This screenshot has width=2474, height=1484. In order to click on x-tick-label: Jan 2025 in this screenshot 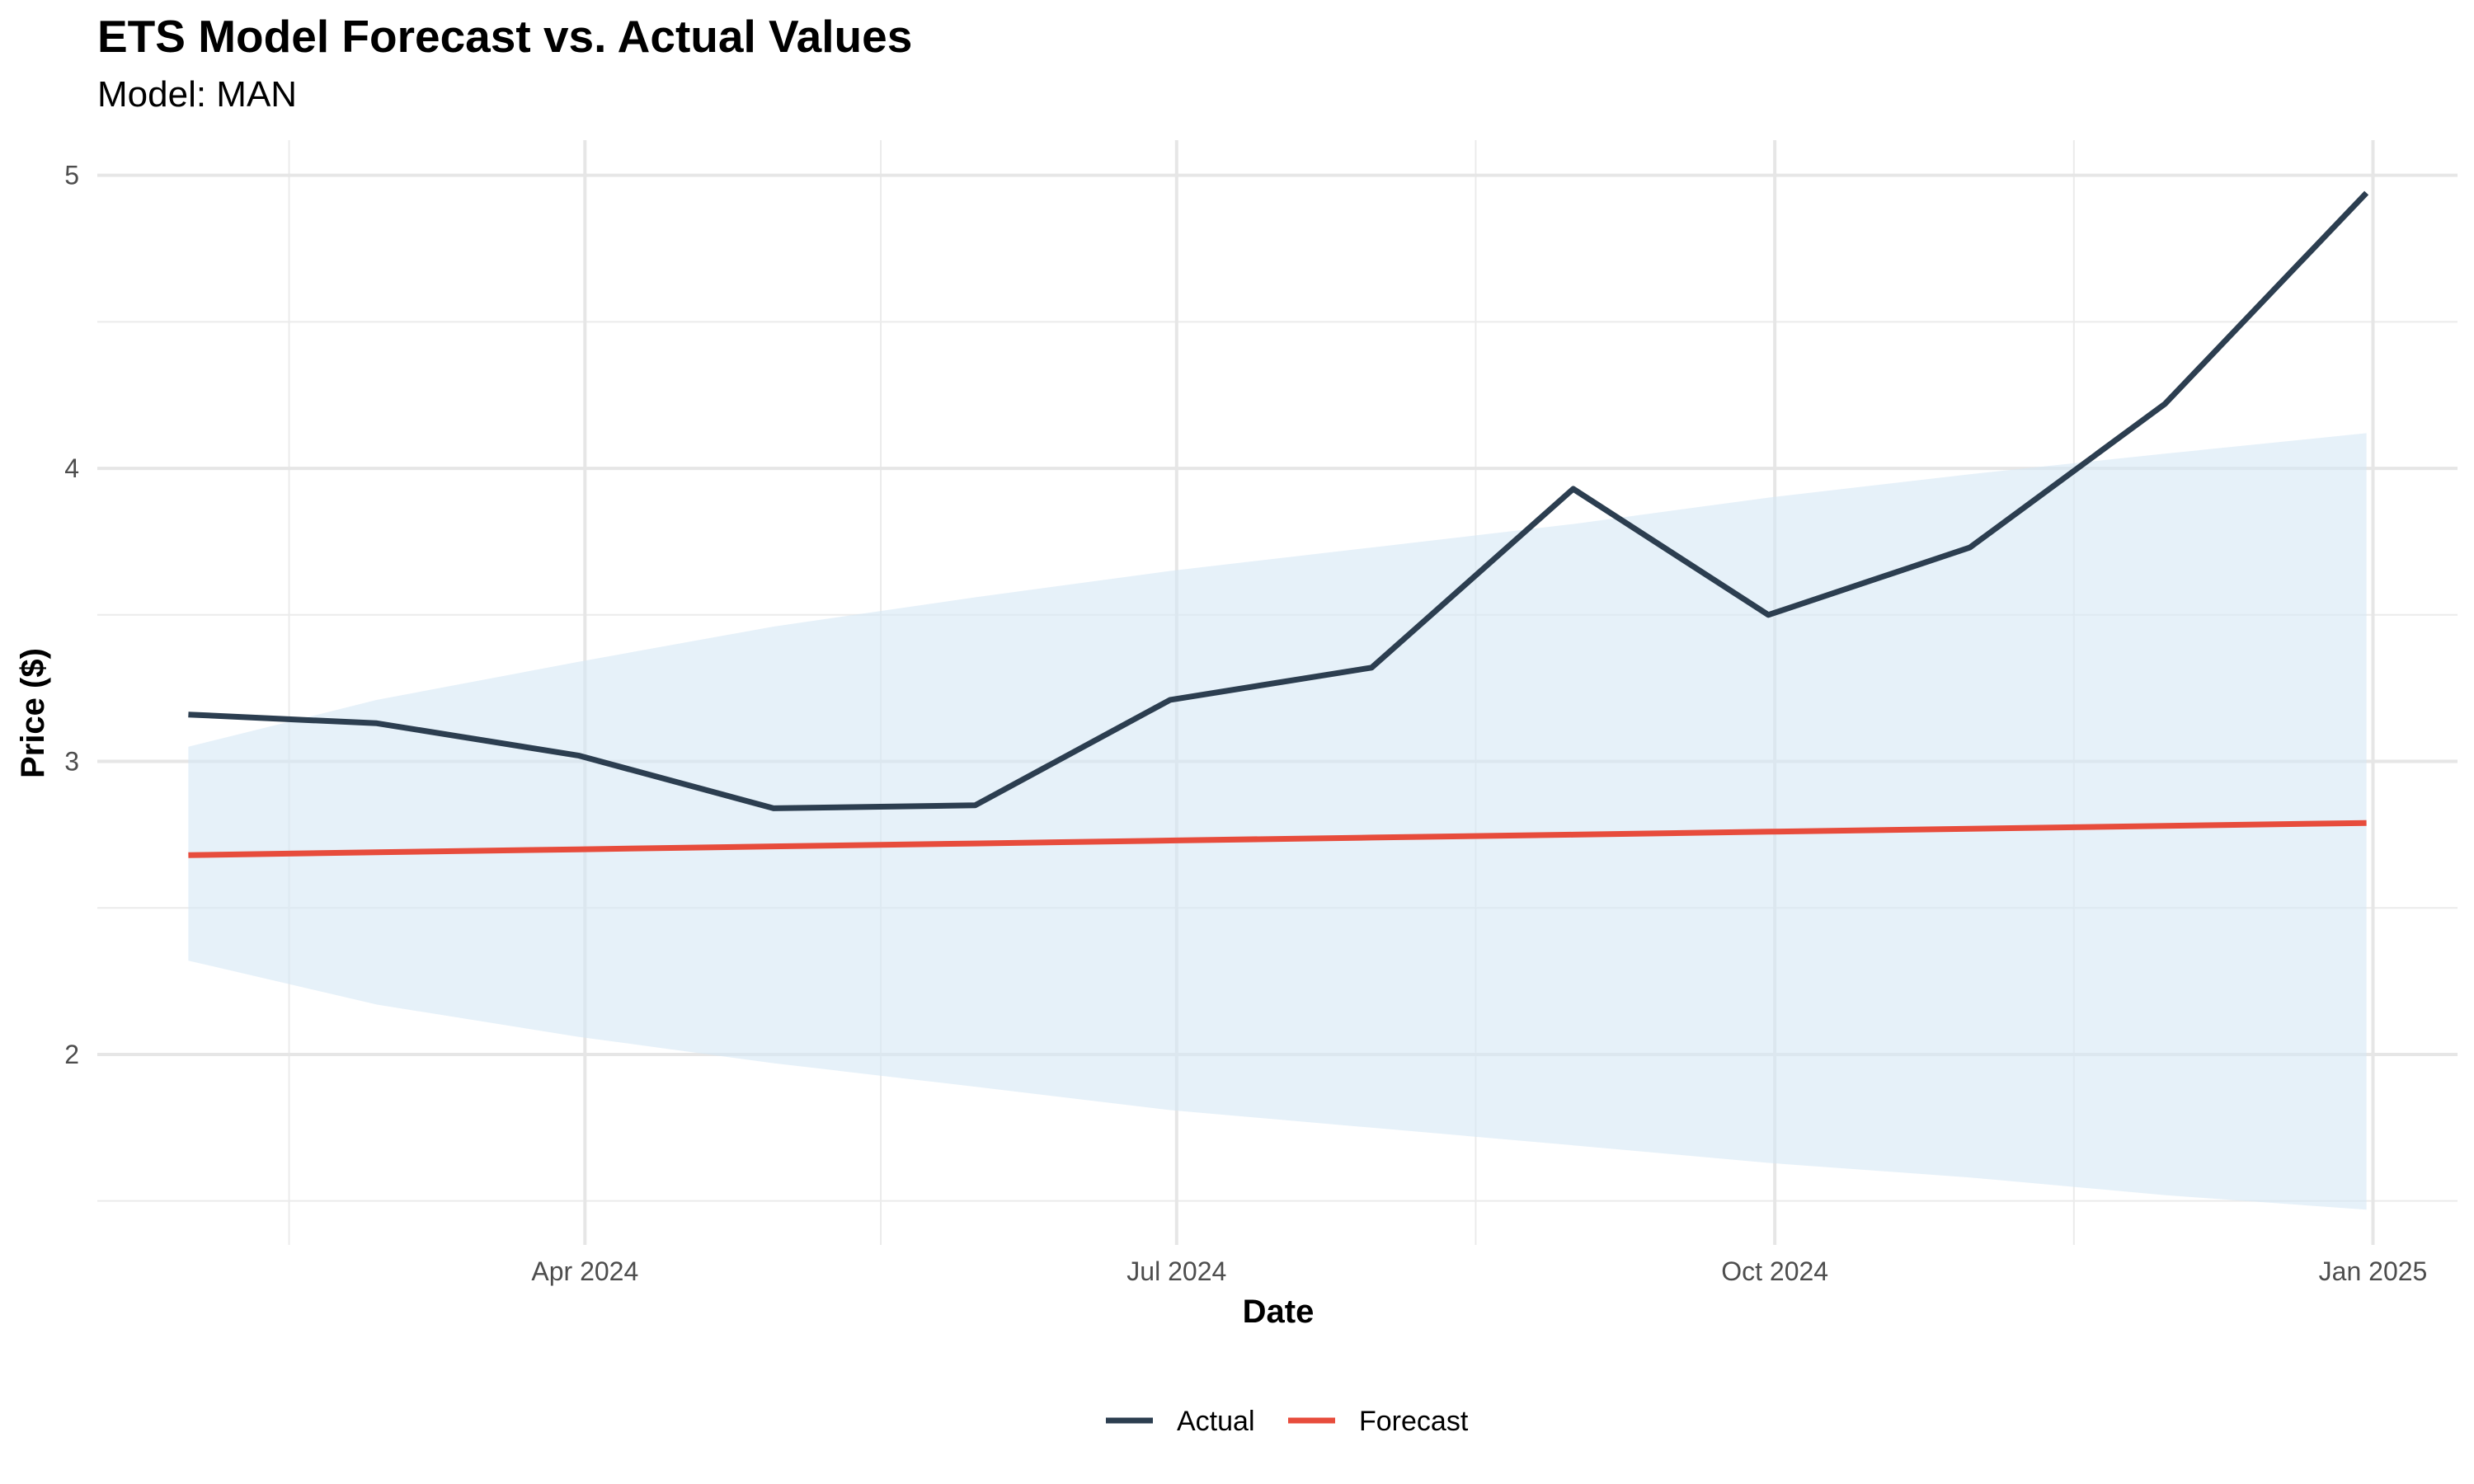, I will do `click(2373, 1271)`.